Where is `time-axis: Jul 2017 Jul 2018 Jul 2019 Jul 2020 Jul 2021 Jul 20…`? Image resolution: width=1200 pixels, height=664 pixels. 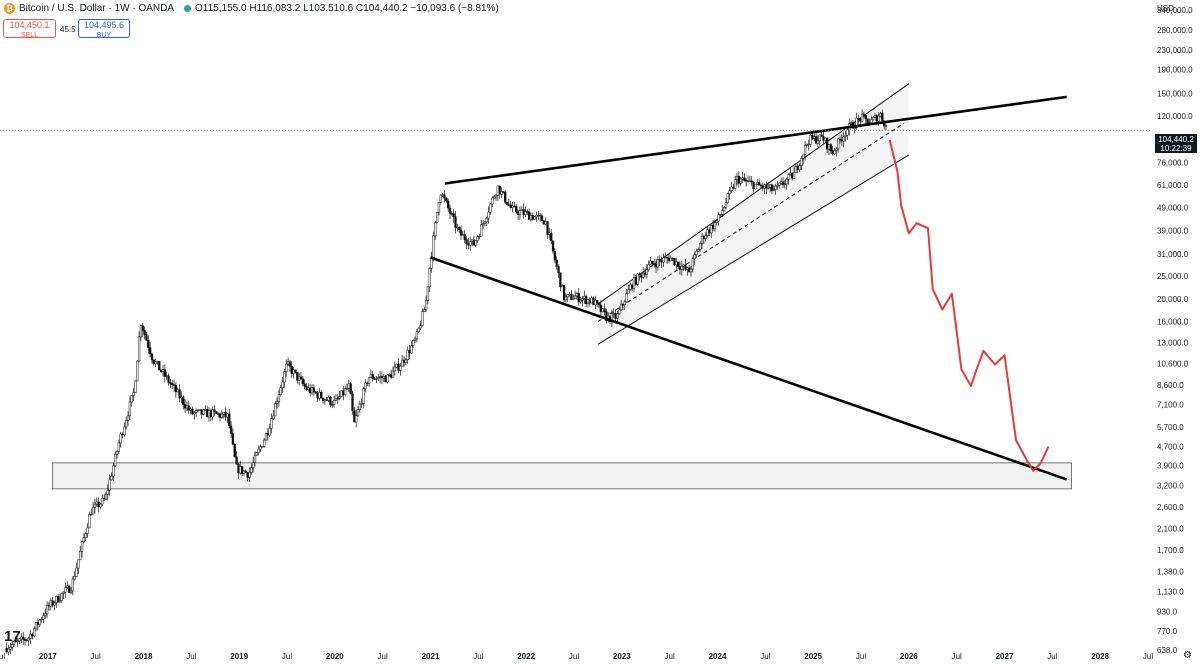
time-axis: Jul 2017 Jul 2018 Jul 2019 Jul 2020 Jul 2021 Jul 20… is located at coordinates (576, 656).